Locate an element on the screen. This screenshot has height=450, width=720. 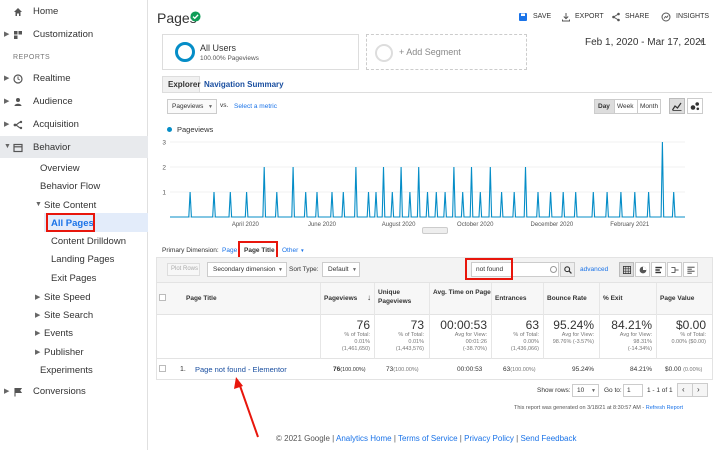
view-bar-button is located at coordinates (658, 269).